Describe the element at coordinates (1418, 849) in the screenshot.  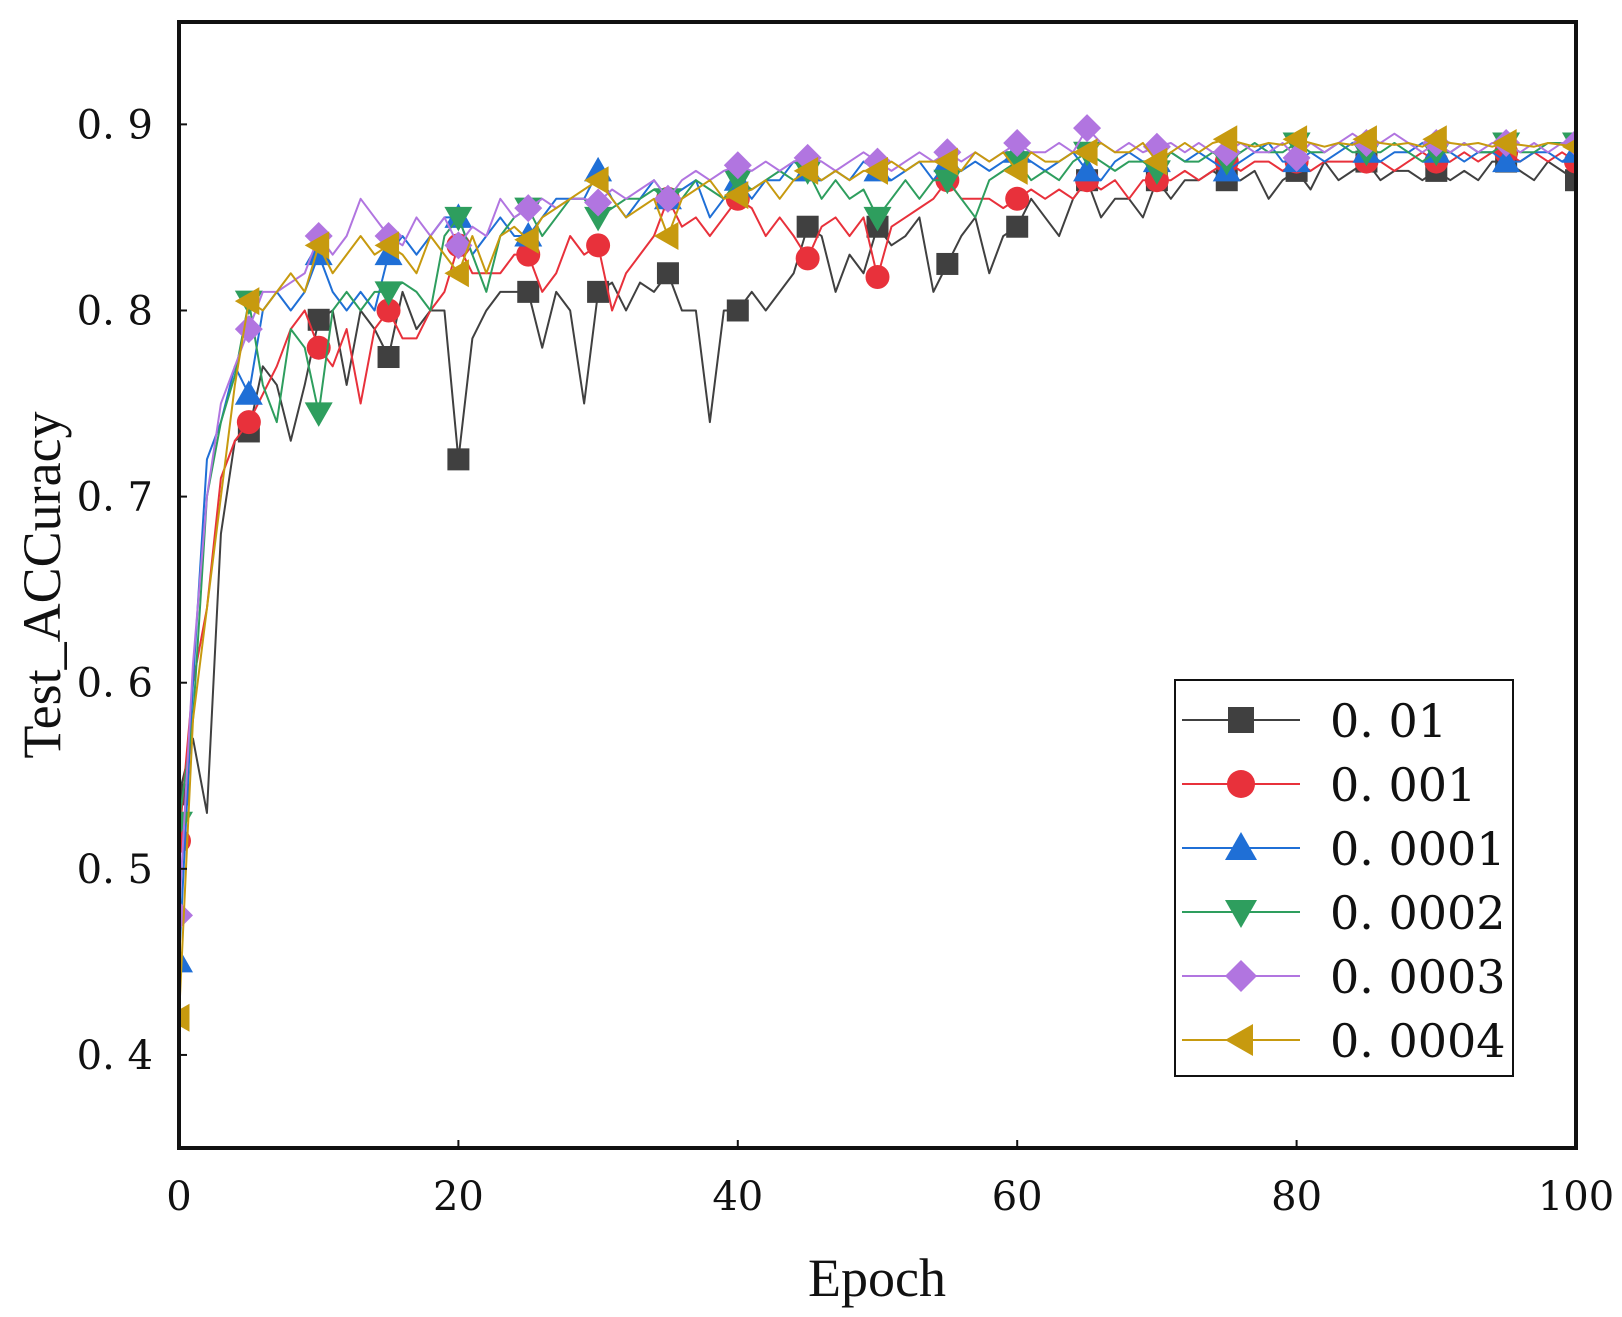
I see `legend-label: 0. 0001` at that location.